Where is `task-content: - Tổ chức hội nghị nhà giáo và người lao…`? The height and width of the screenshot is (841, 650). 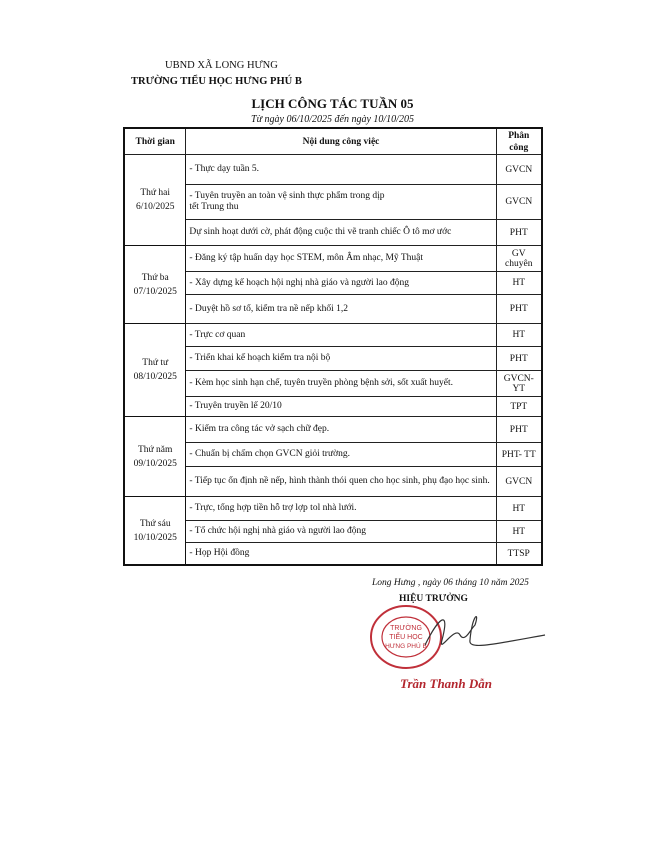 task-content: - Tổ chức hội nghị nhà giáo và người lao… is located at coordinates (341, 531).